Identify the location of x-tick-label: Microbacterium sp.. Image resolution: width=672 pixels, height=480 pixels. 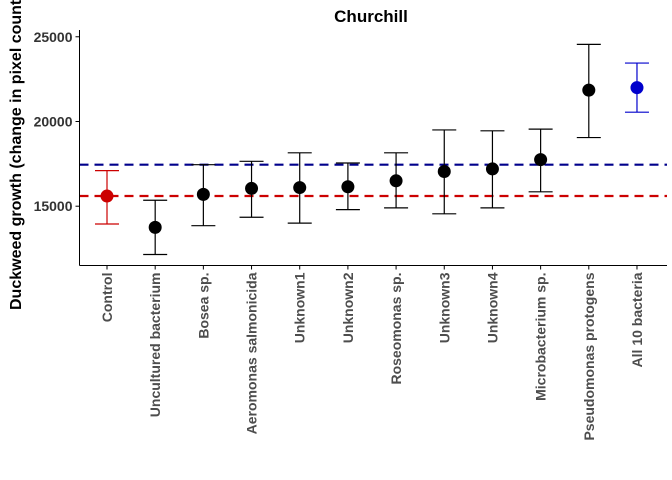
(541, 337).